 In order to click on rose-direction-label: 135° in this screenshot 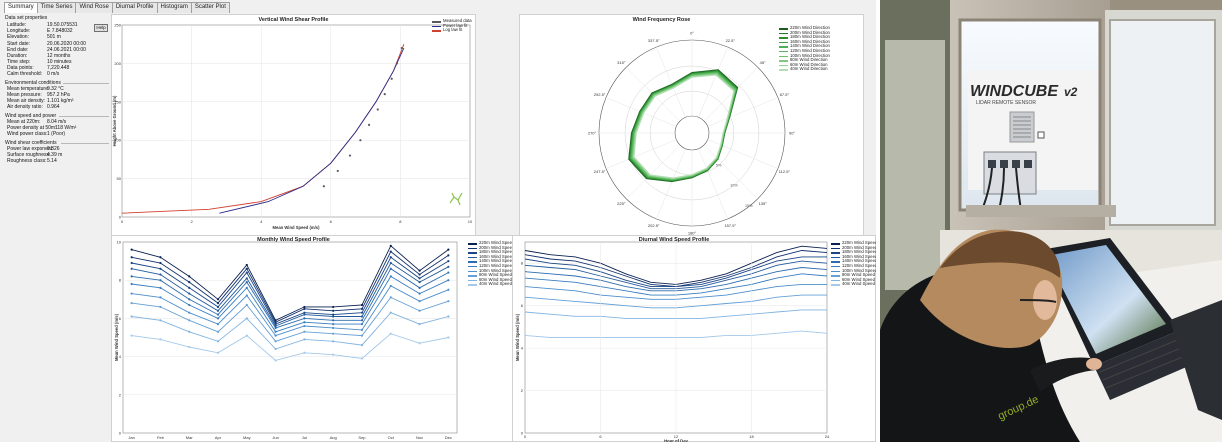, I will do `click(763, 203)`.